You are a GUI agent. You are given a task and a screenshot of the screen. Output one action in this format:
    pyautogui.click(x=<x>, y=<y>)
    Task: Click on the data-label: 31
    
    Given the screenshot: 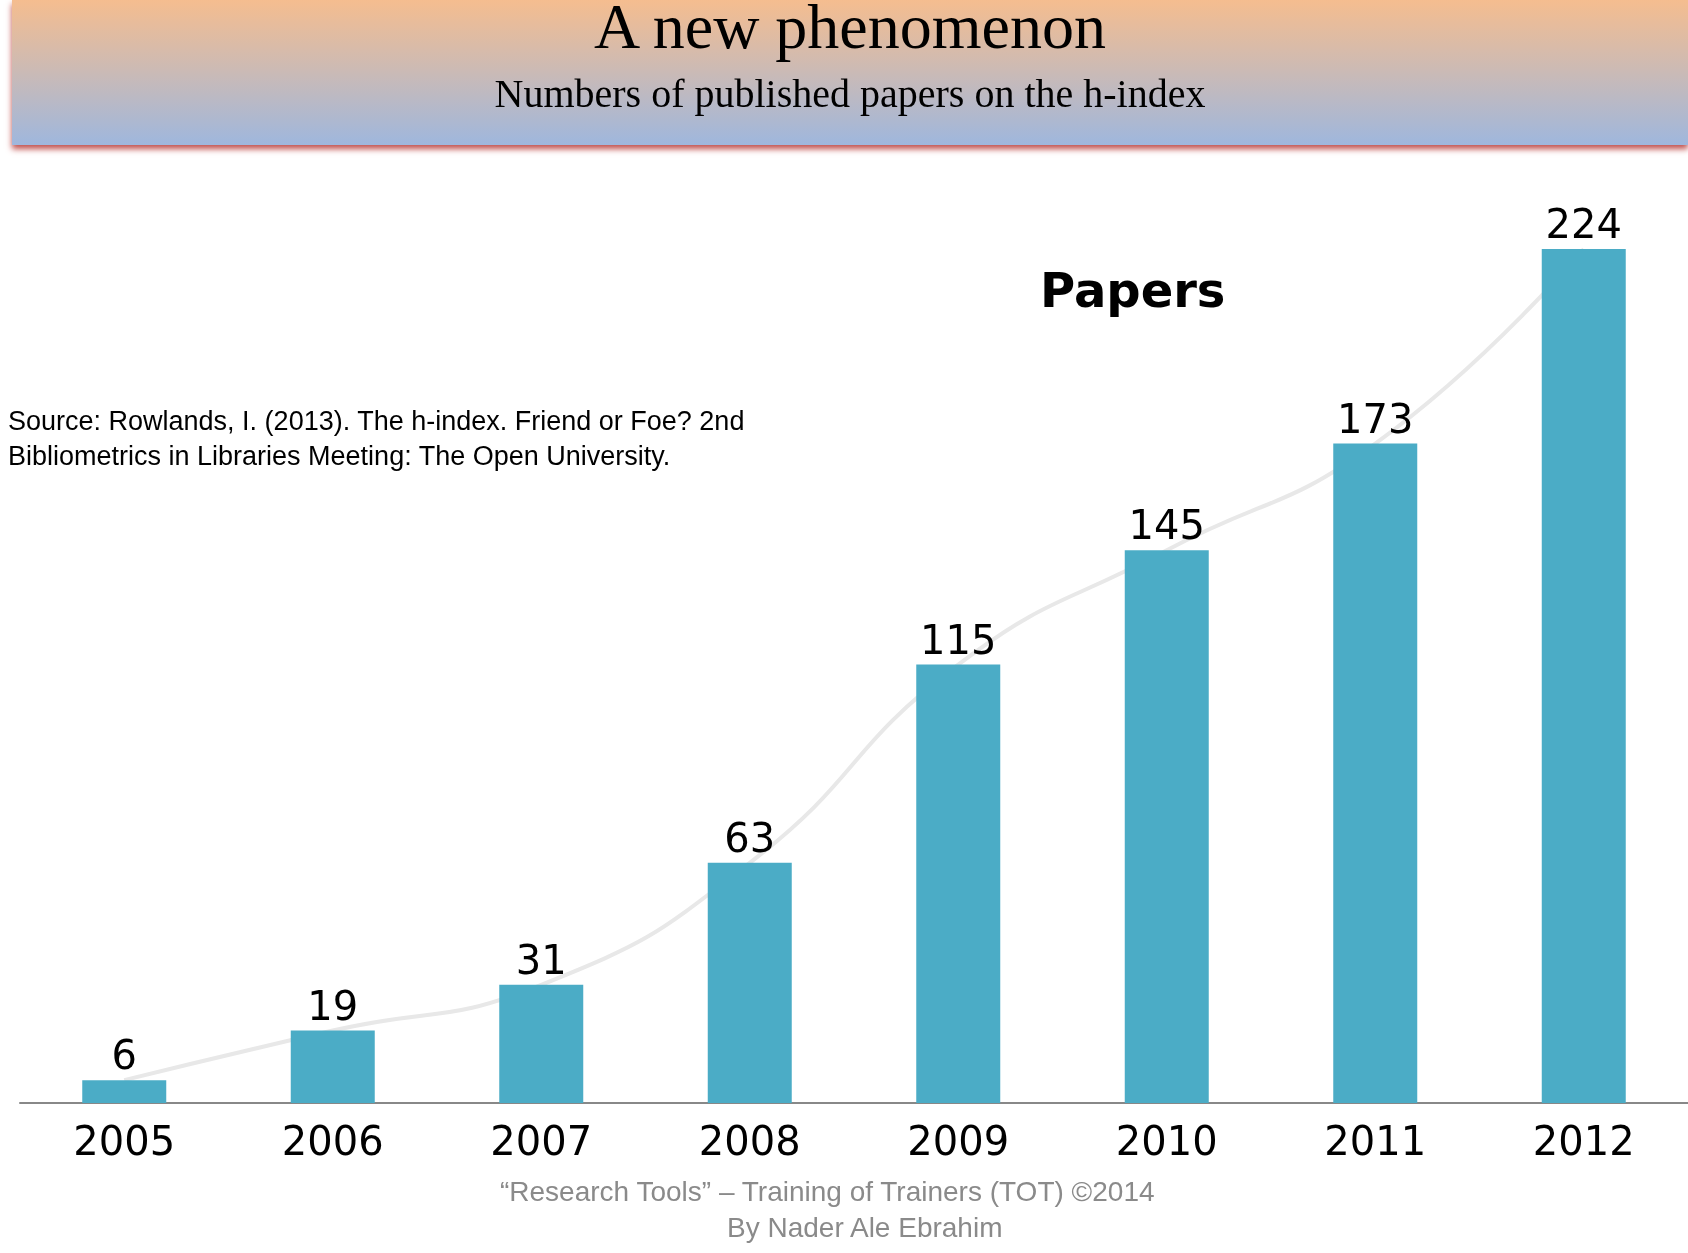 What is the action you would take?
    pyautogui.click(x=541, y=959)
    